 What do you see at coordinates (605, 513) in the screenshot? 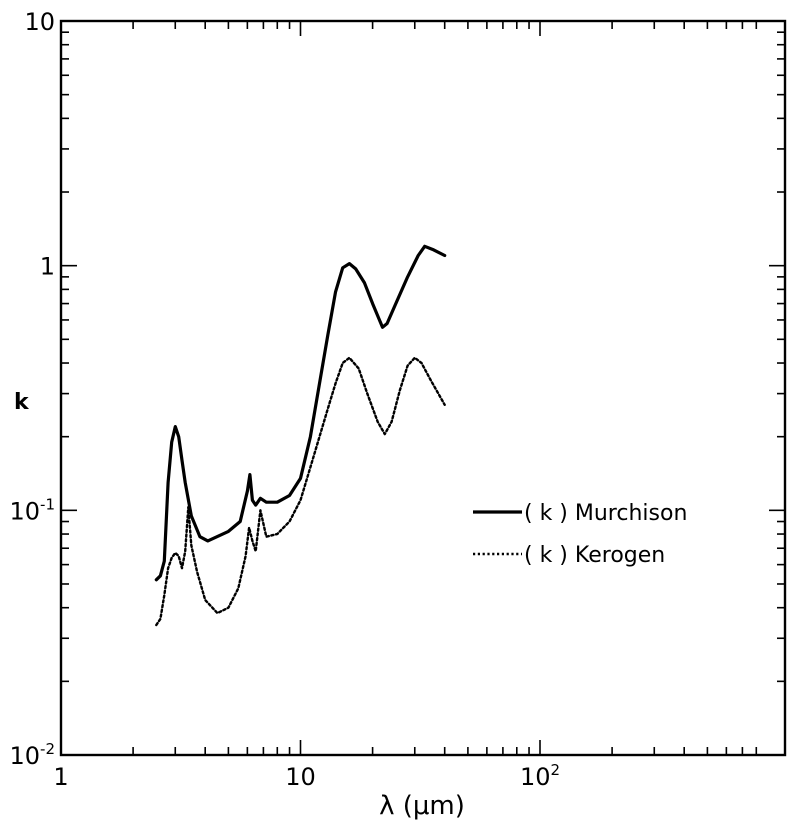
I see `legend-label-murchison: ( k ) Murchison` at bounding box center [605, 513].